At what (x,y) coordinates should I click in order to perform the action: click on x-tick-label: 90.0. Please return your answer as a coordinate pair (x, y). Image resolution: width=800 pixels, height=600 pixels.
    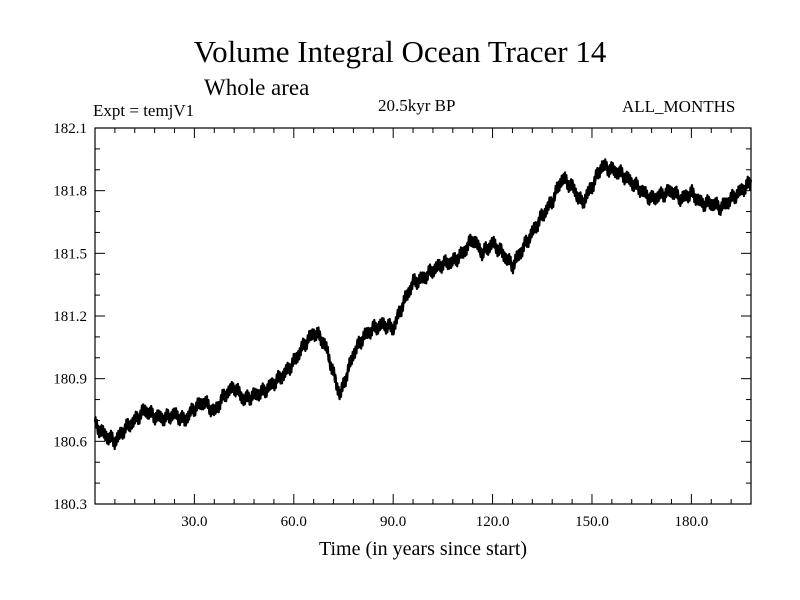
    Looking at the image, I should click on (393, 522).